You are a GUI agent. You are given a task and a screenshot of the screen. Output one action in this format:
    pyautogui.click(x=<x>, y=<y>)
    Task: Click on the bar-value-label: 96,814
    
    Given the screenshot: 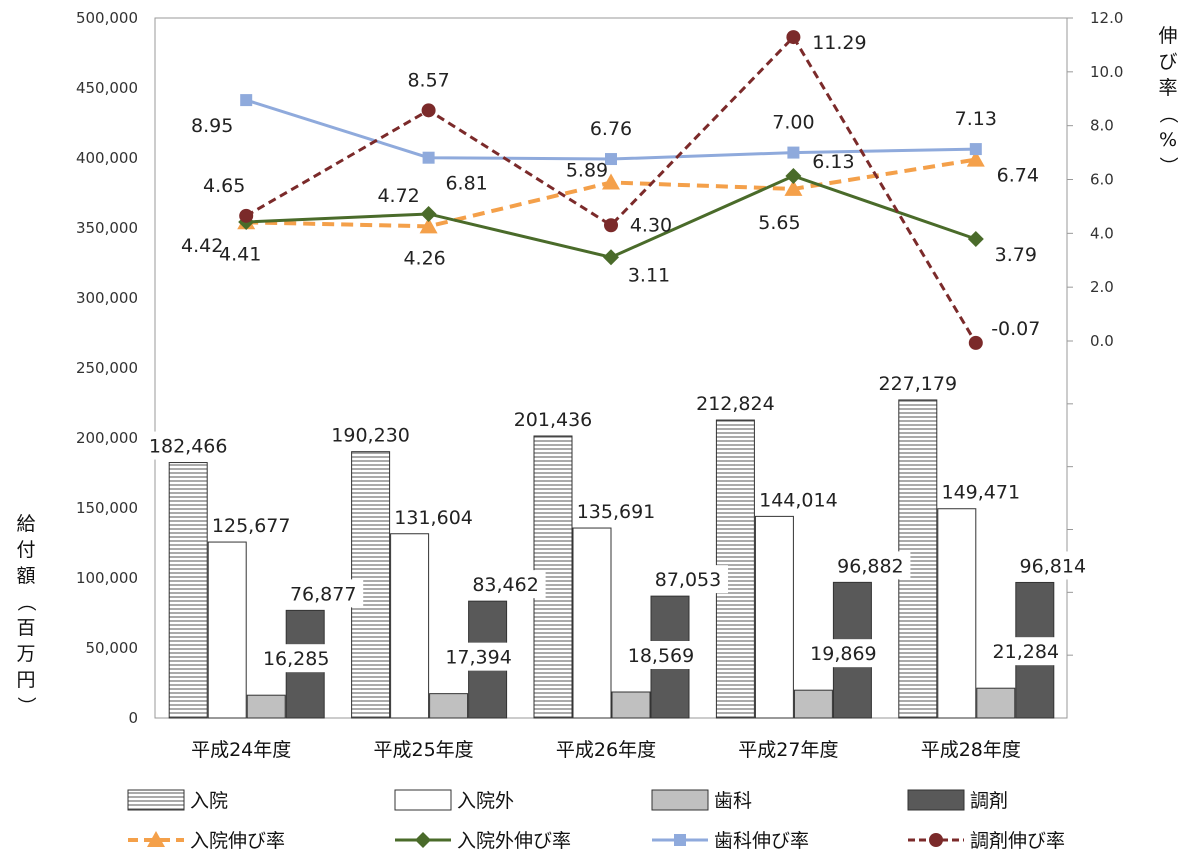 What is the action you would take?
    pyautogui.click(x=1053, y=566)
    